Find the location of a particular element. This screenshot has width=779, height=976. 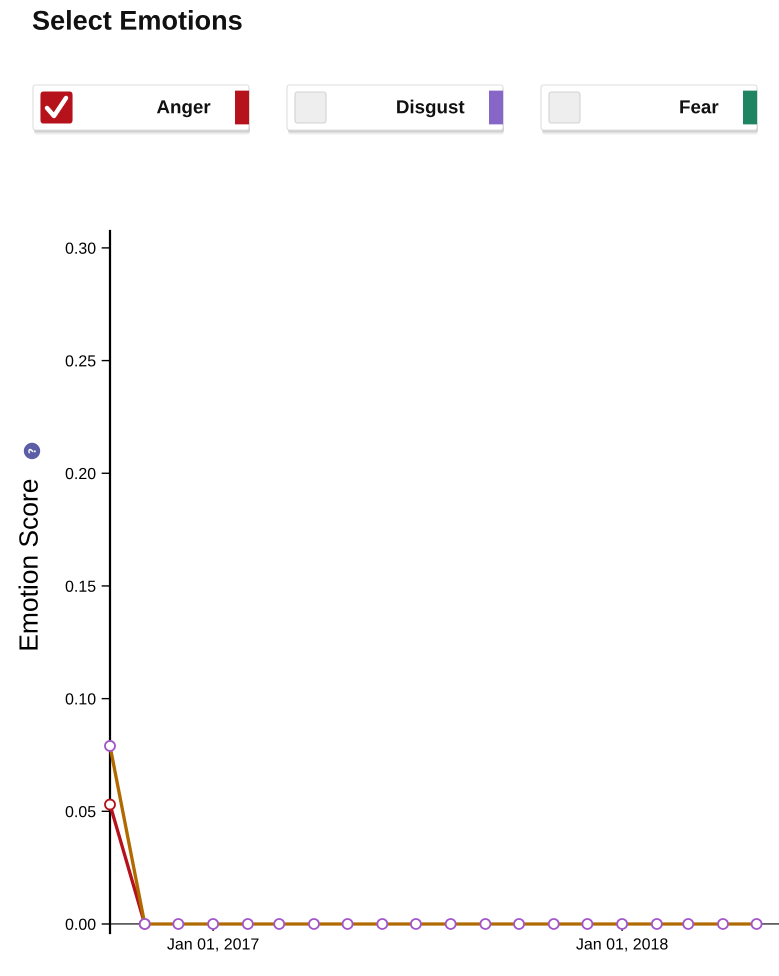

legend-label: Disgust is located at coordinates (430, 109).